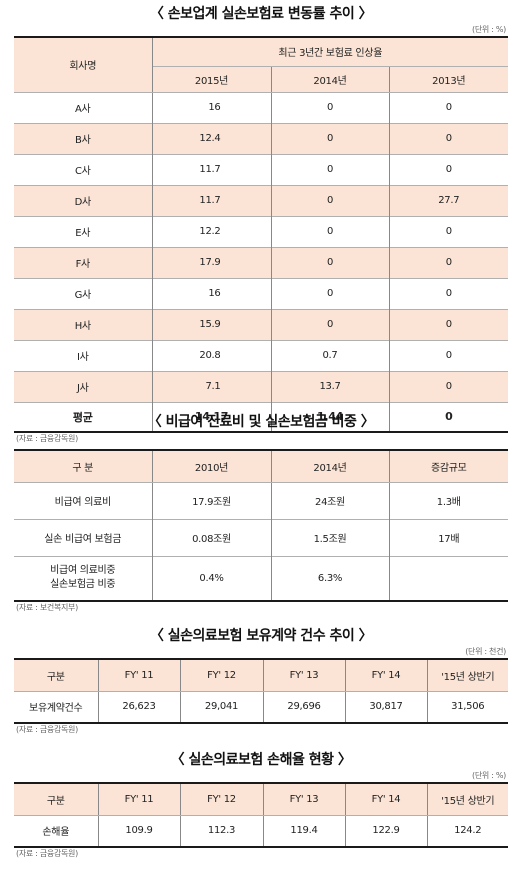  I want to click on contracts-value: 30,817, so click(386, 707).